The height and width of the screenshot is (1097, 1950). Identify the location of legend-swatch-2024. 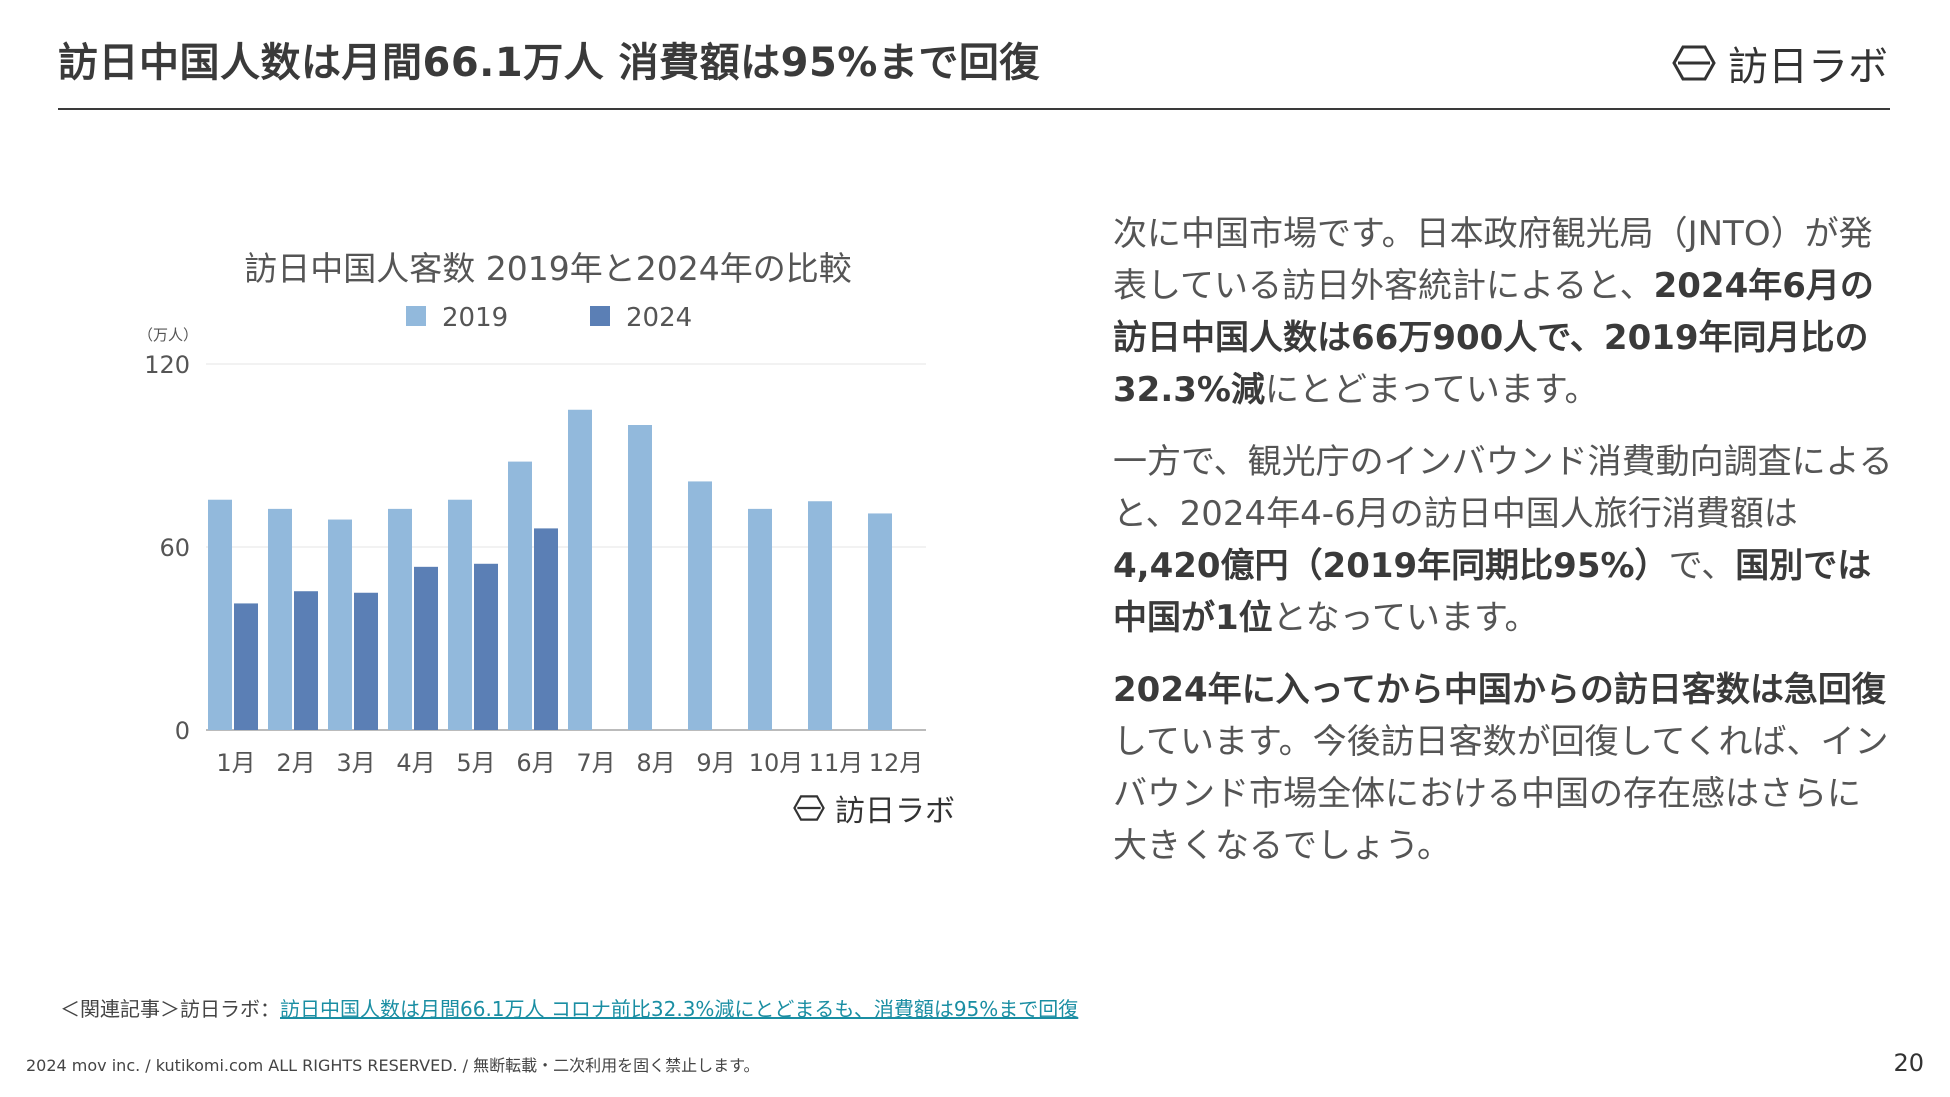
(600, 316).